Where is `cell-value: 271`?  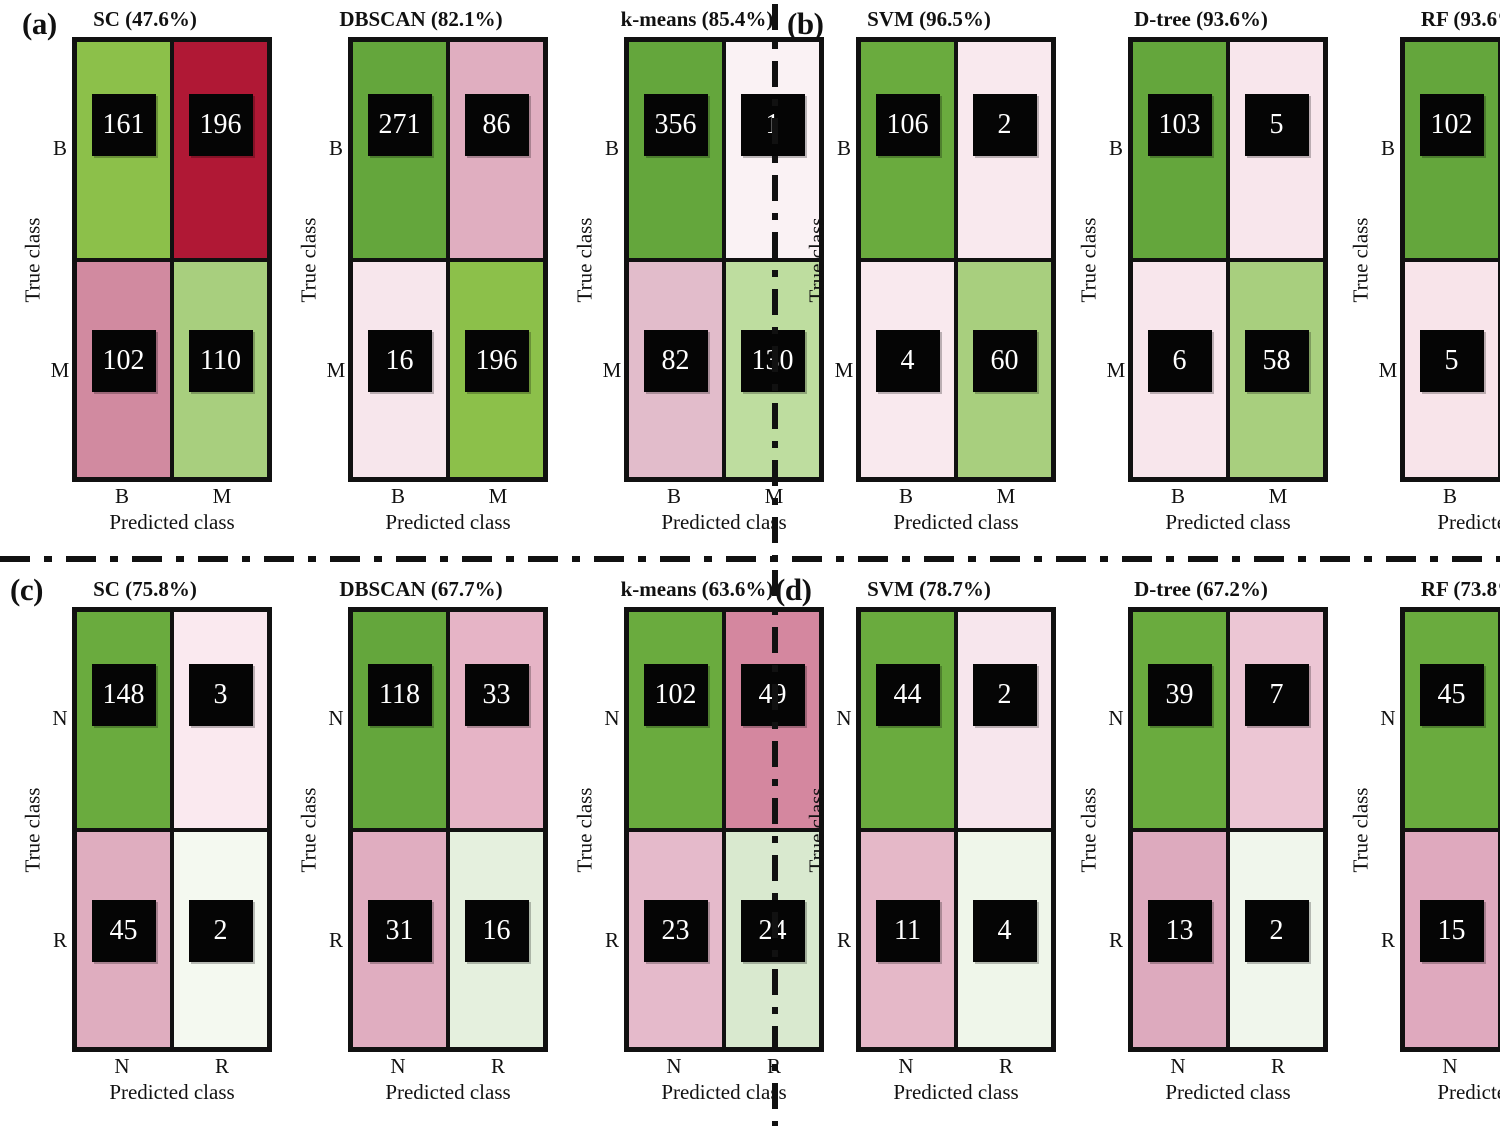 cell-value: 271 is located at coordinates (399, 125).